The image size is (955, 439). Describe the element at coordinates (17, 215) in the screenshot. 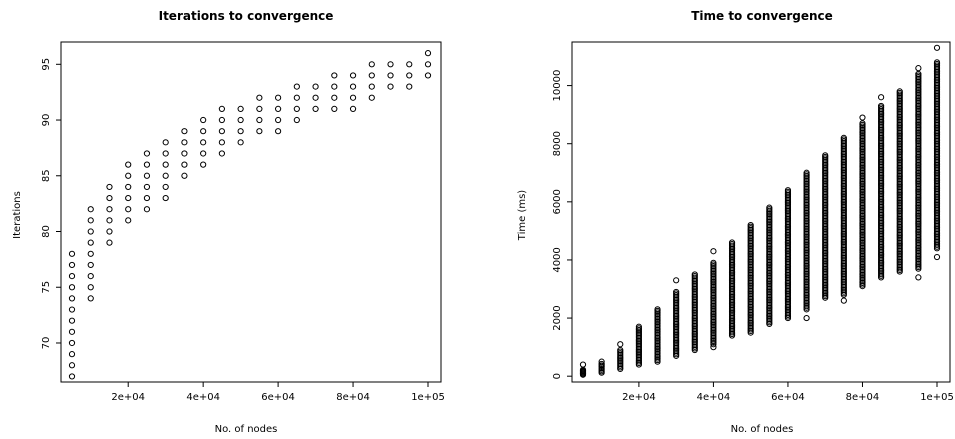

I see `y-axis-label: Iterations` at that location.